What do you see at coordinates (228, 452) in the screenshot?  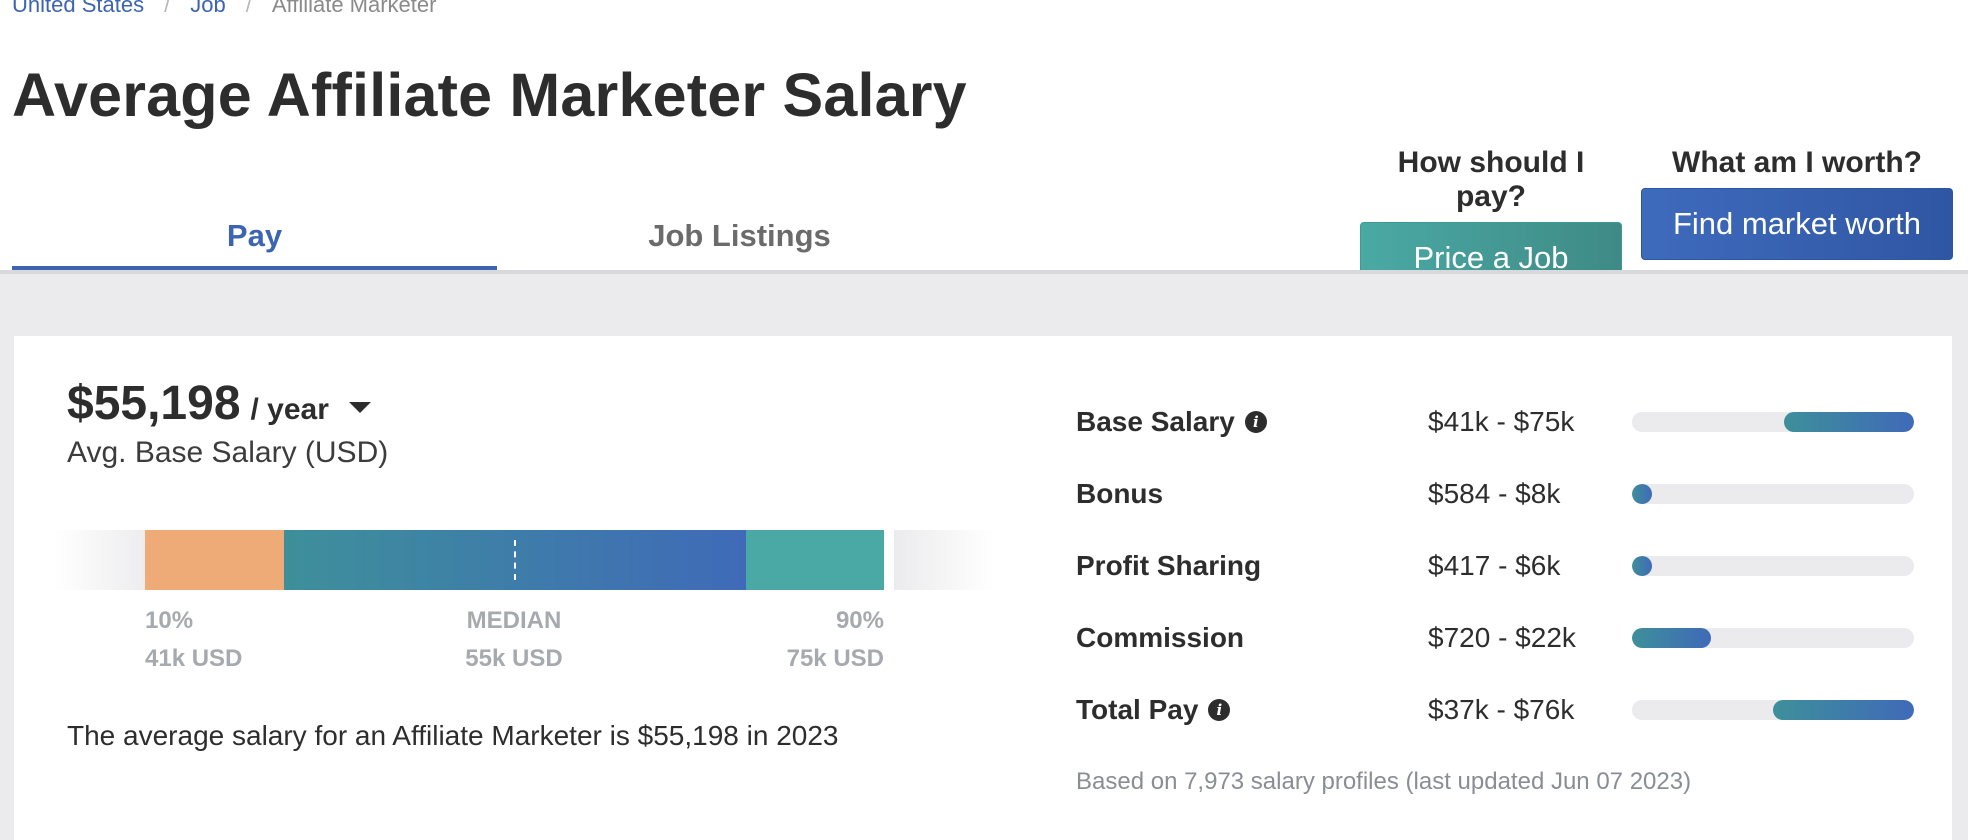 I see `salary-label: Avg. Base Salary (USD)` at bounding box center [228, 452].